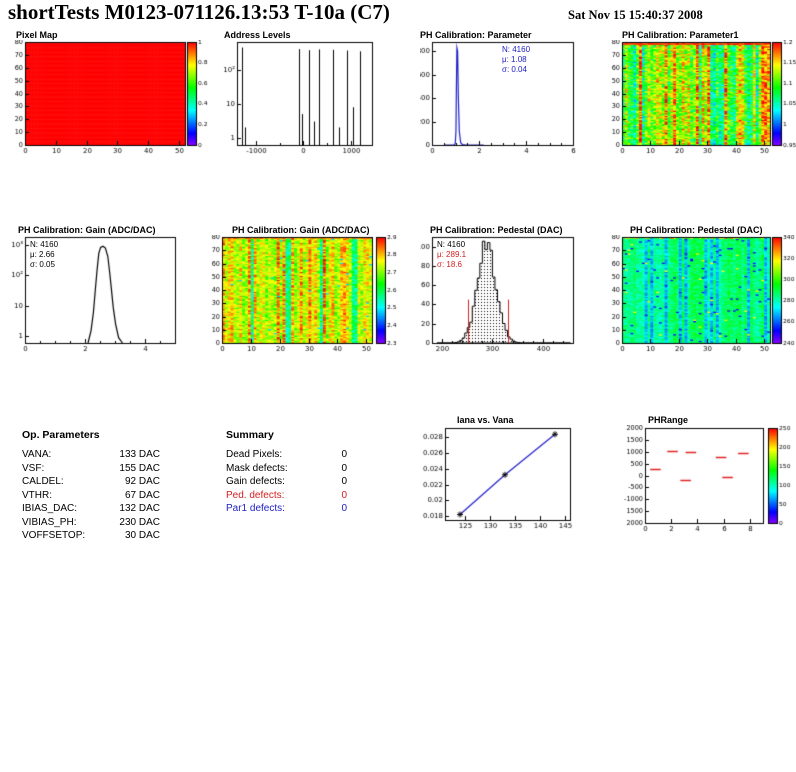 The height and width of the screenshot is (772, 796). Describe the element at coordinates (668, 420) in the screenshot. I see `chart-title-ph-range: PHRange` at that location.